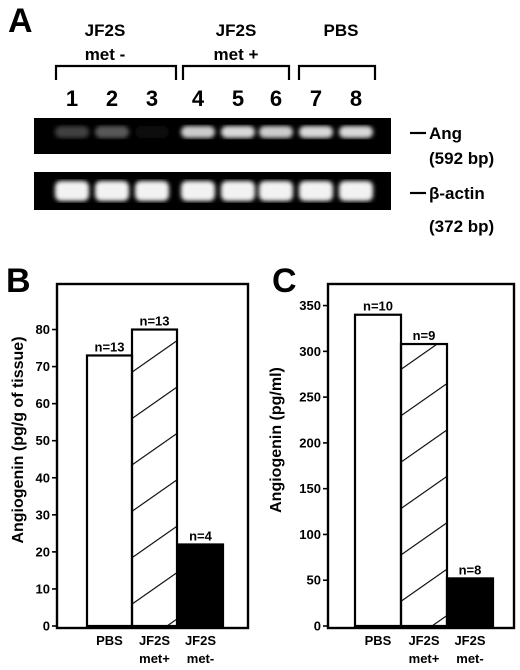 Image resolution: width=520 pixels, height=670 pixels. I want to click on group-label-met-minus: JF2S met -, so click(105, 42).